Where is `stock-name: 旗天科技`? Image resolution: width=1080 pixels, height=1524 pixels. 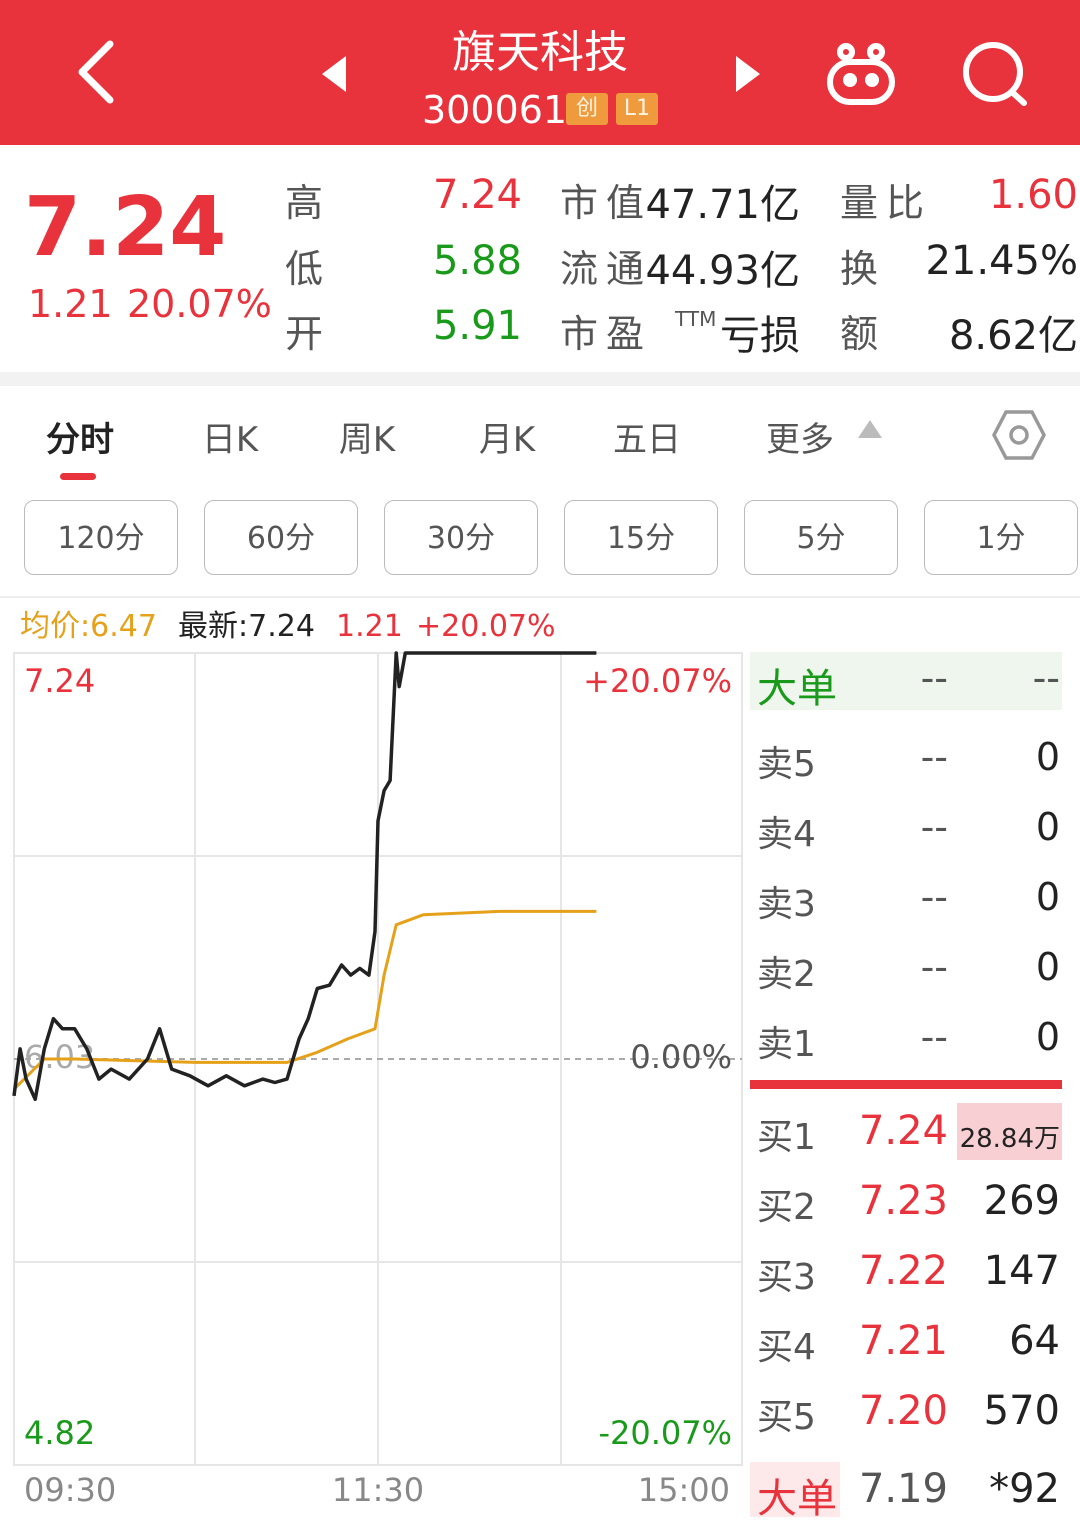
stock-name: 旗天科技 is located at coordinates (540, 52).